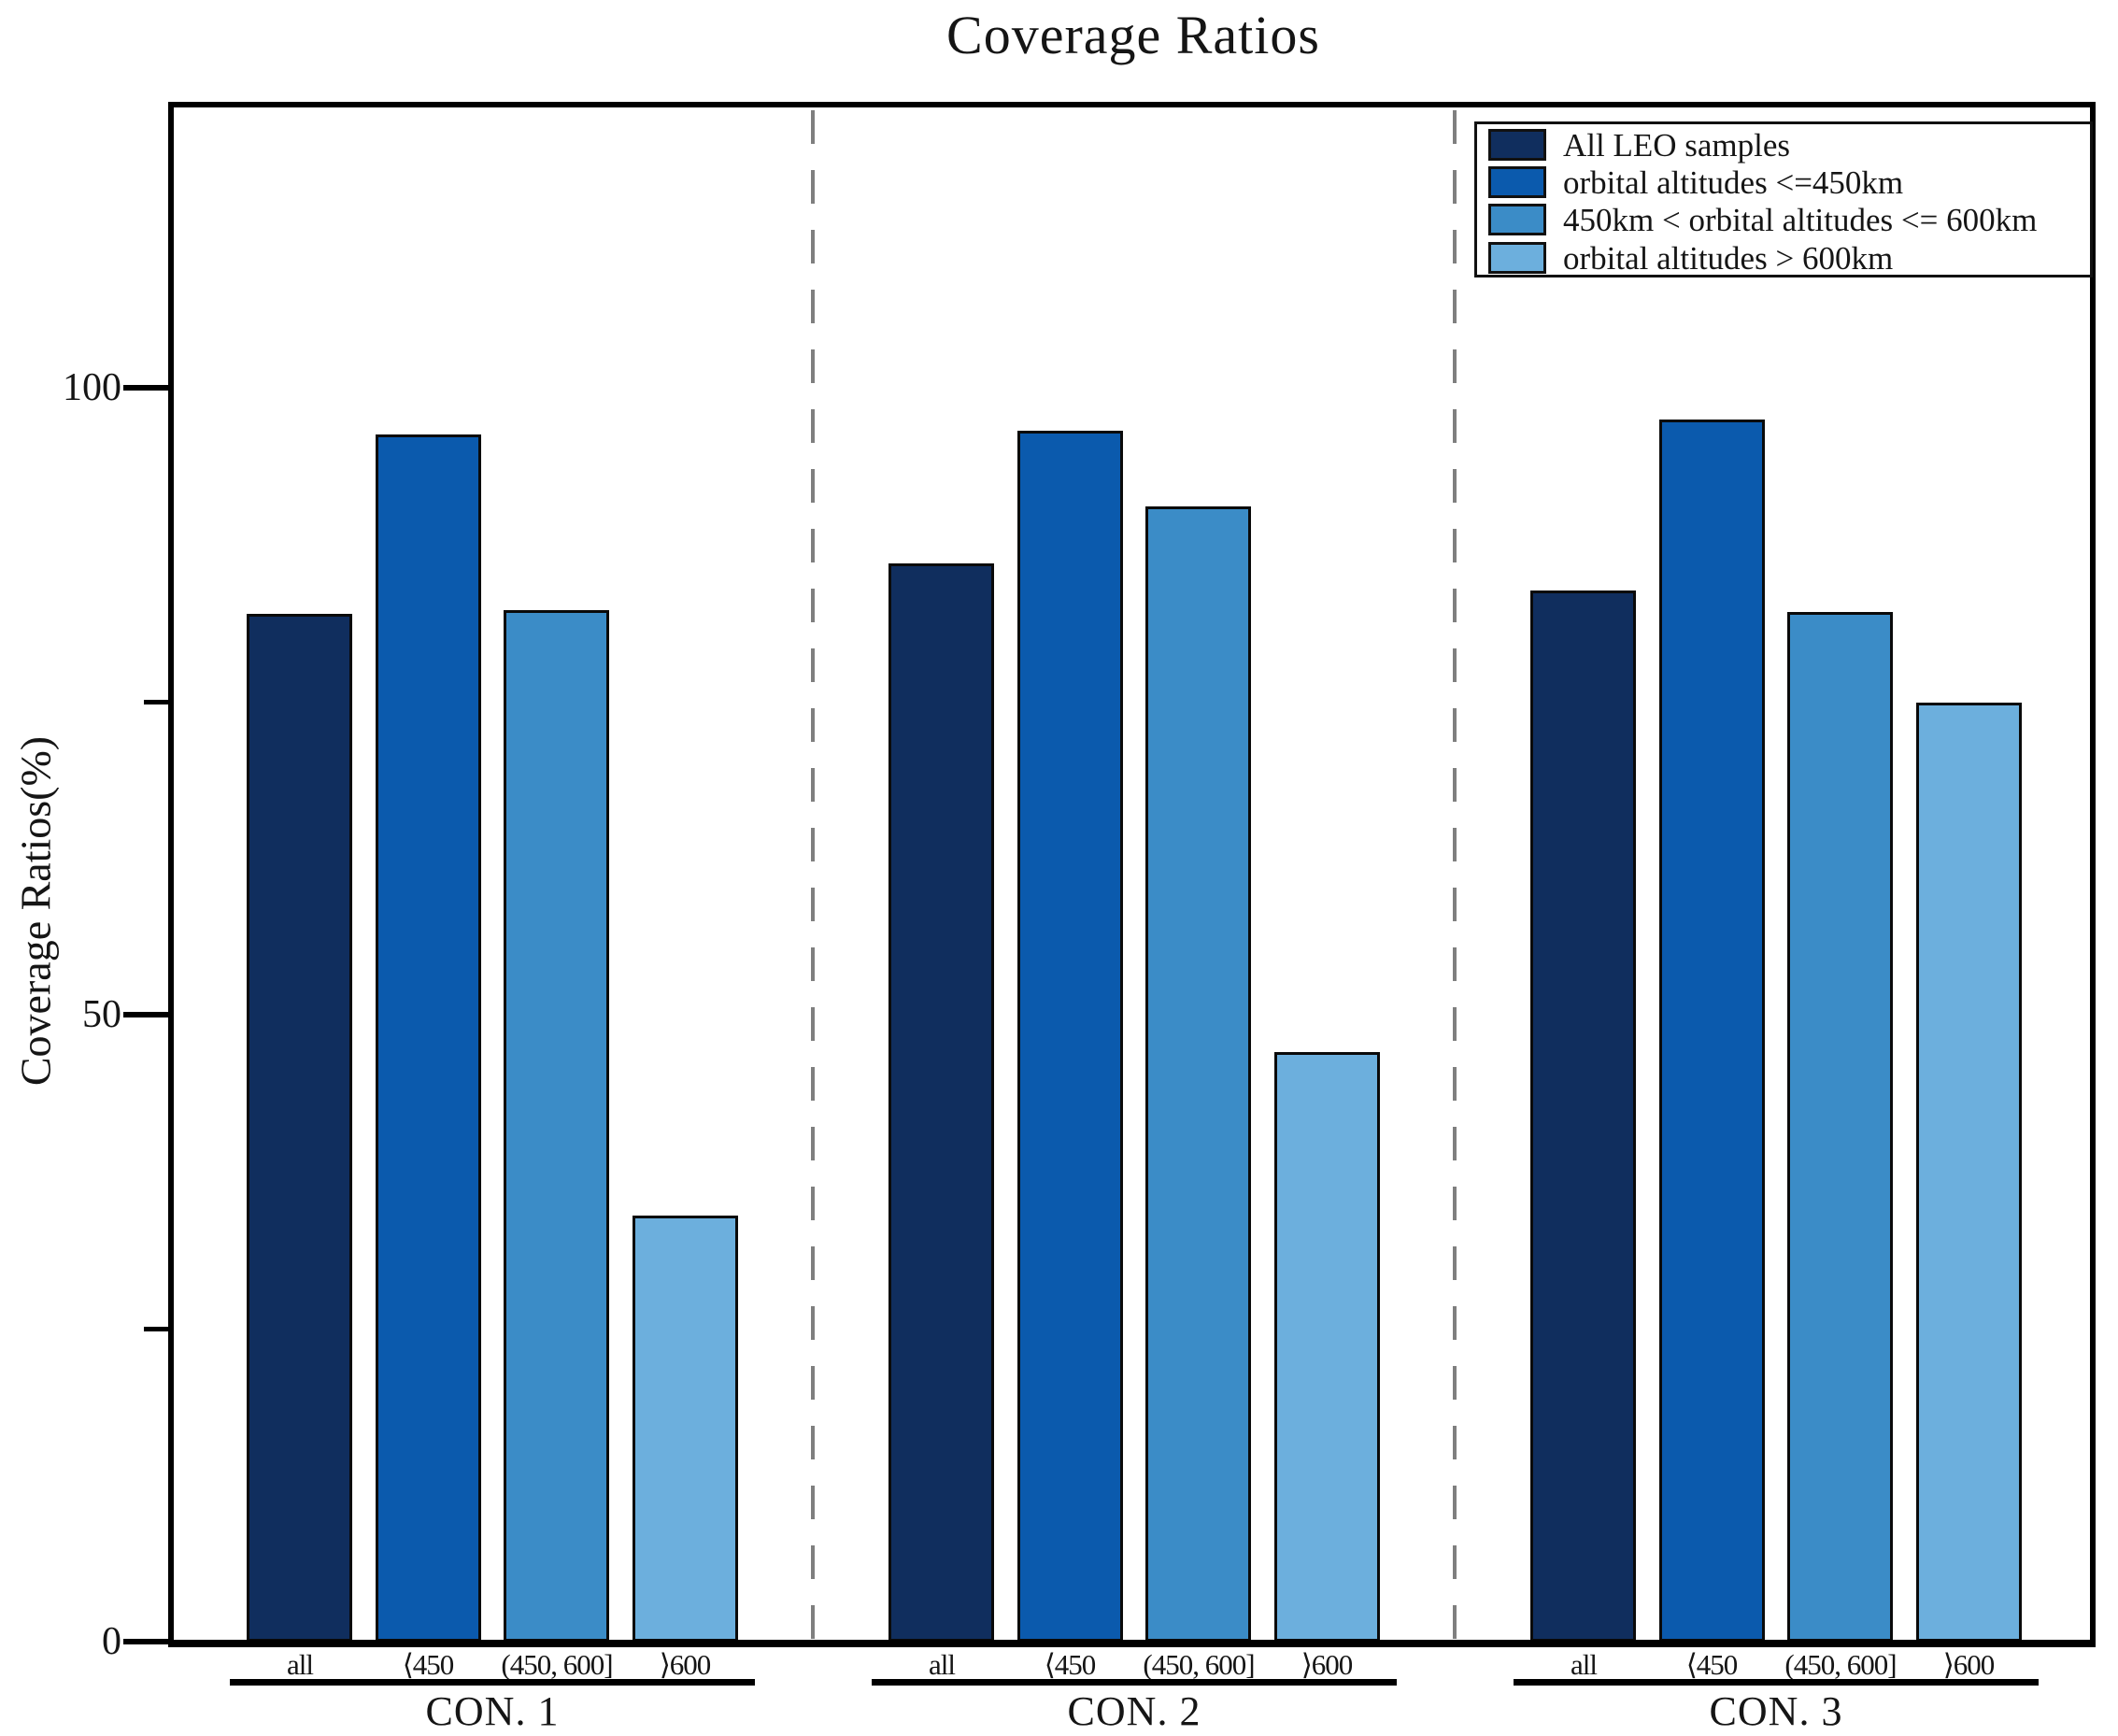  What do you see at coordinates (1134, 1682) in the screenshot?
I see `group-underline-con2` at bounding box center [1134, 1682].